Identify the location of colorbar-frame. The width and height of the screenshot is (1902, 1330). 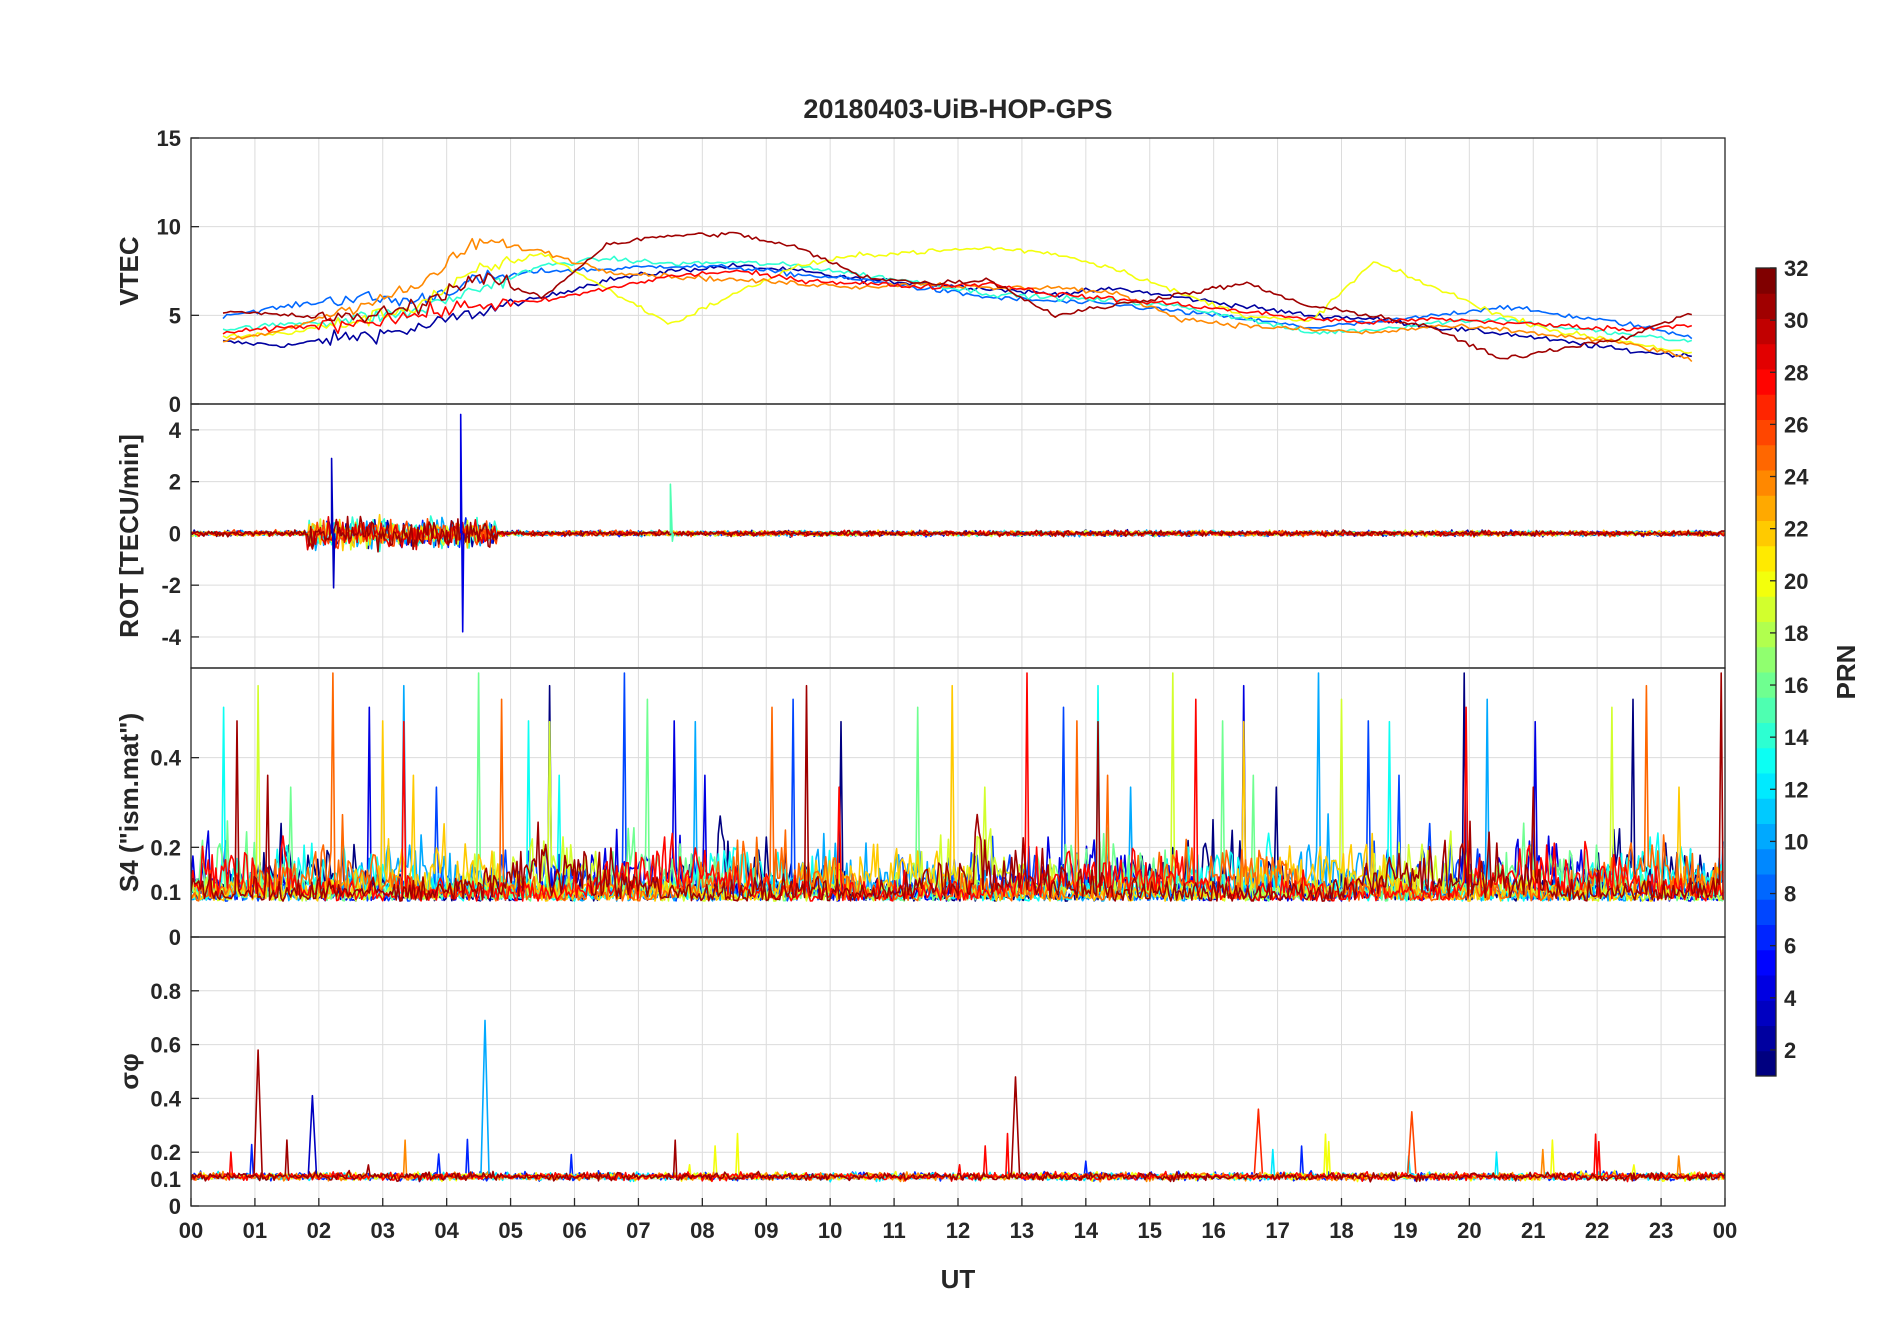
(1766, 672).